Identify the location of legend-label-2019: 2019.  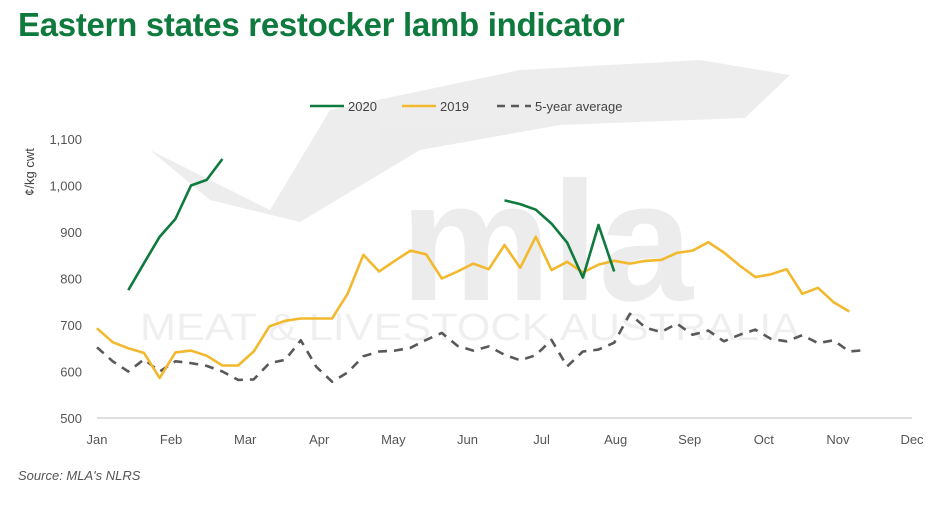
(454, 106).